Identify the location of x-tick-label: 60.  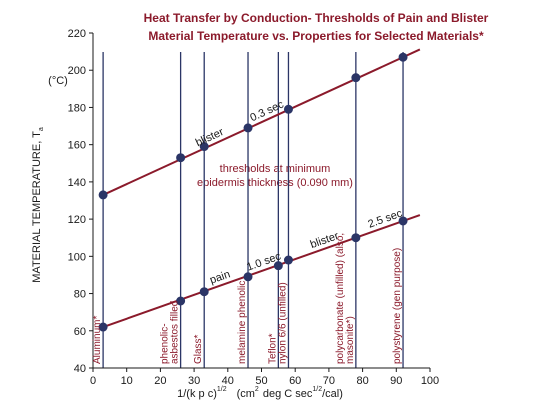
(295, 381).